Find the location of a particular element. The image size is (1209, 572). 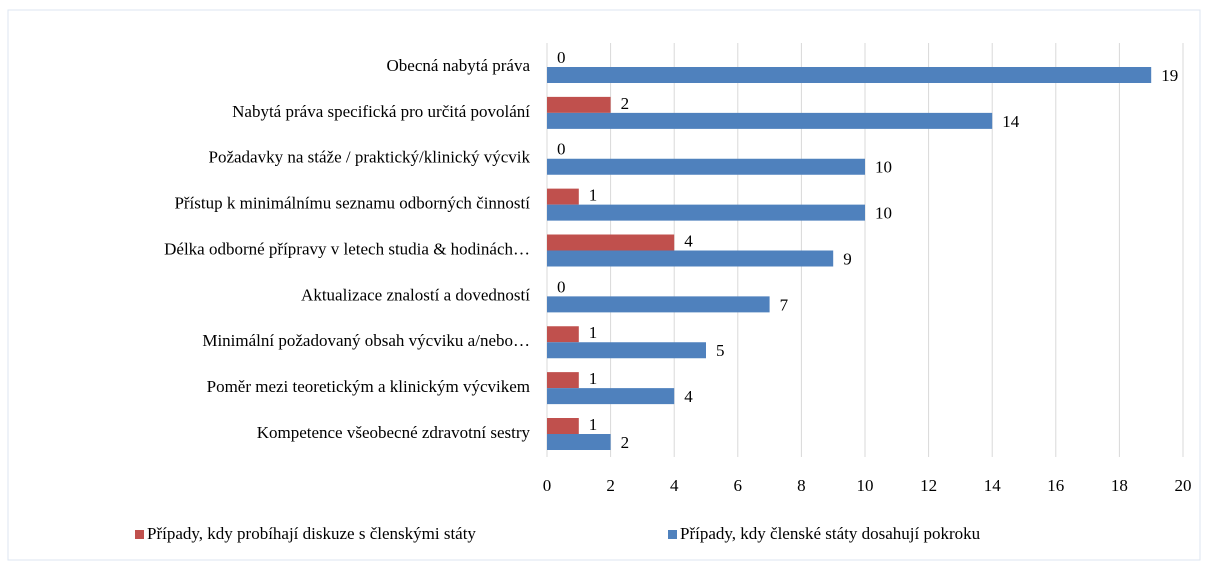

data-label: 19 is located at coordinates (1169, 75).